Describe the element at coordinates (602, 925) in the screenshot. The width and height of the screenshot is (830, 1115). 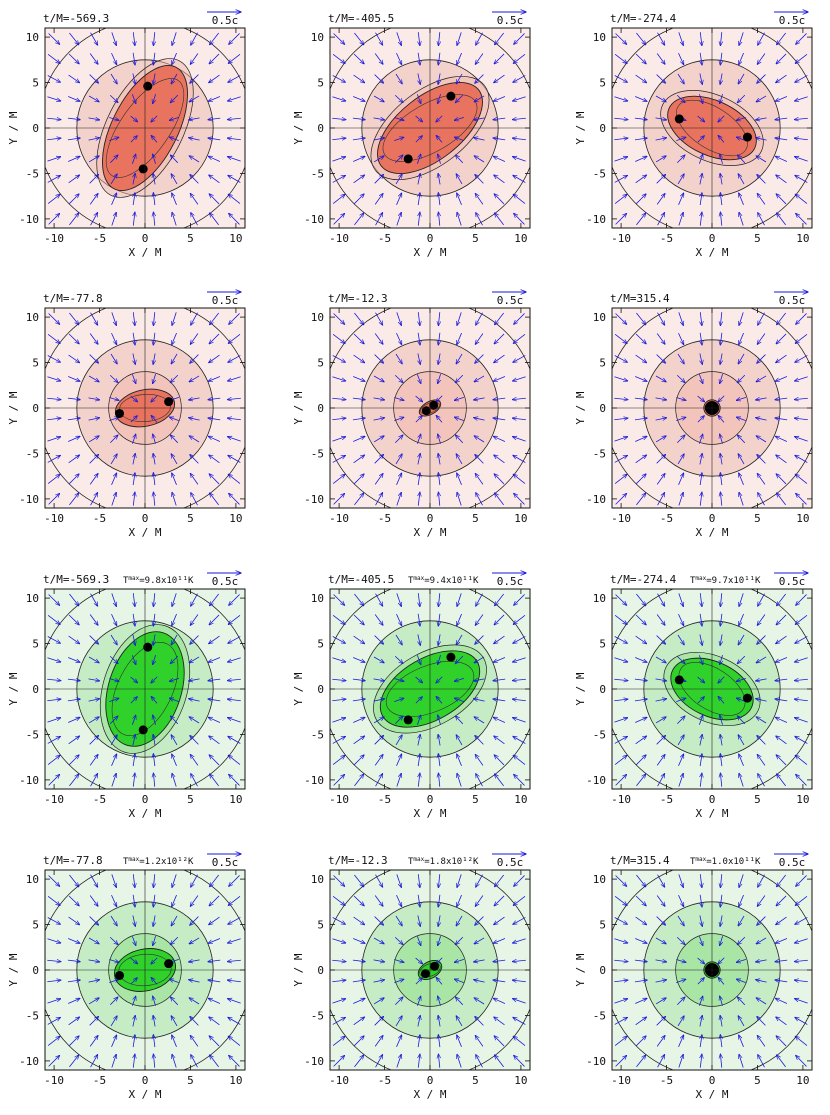
I see `y-tick-label: 5` at that location.